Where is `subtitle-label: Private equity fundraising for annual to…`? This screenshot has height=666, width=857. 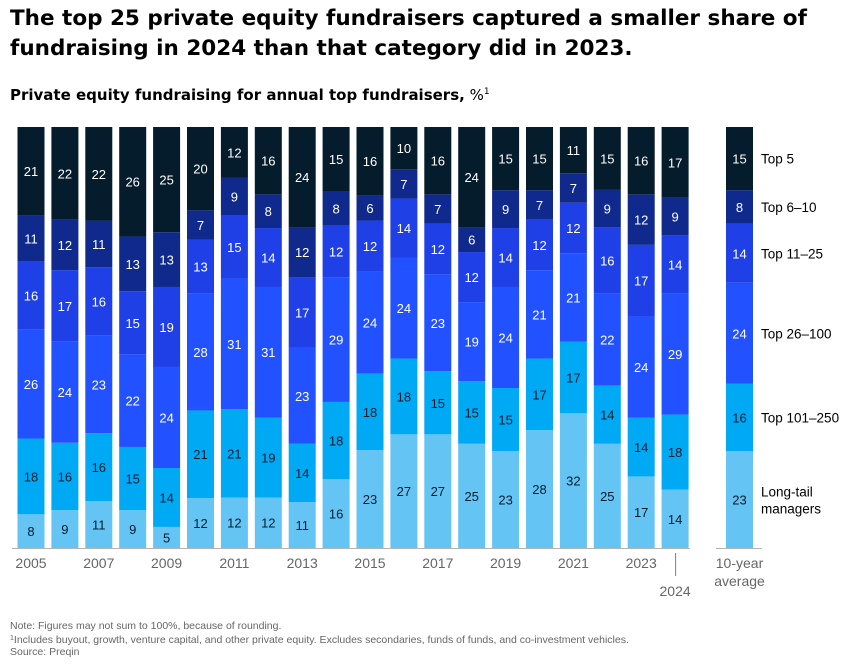
subtitle-label: Private equity fundraising for annual to… is located at coordinates (237, 95).